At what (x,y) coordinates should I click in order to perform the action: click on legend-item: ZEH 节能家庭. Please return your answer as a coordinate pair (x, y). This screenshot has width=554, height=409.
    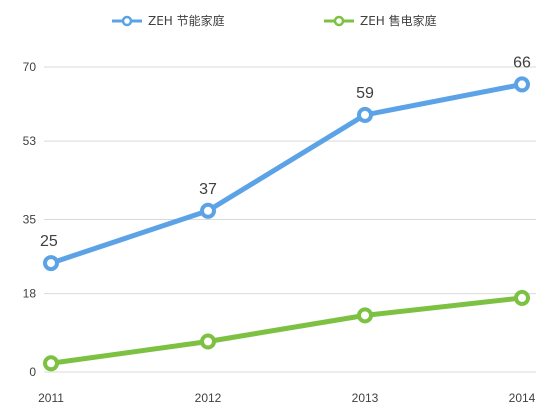
    Looking at the image, I should click on (168, 20).